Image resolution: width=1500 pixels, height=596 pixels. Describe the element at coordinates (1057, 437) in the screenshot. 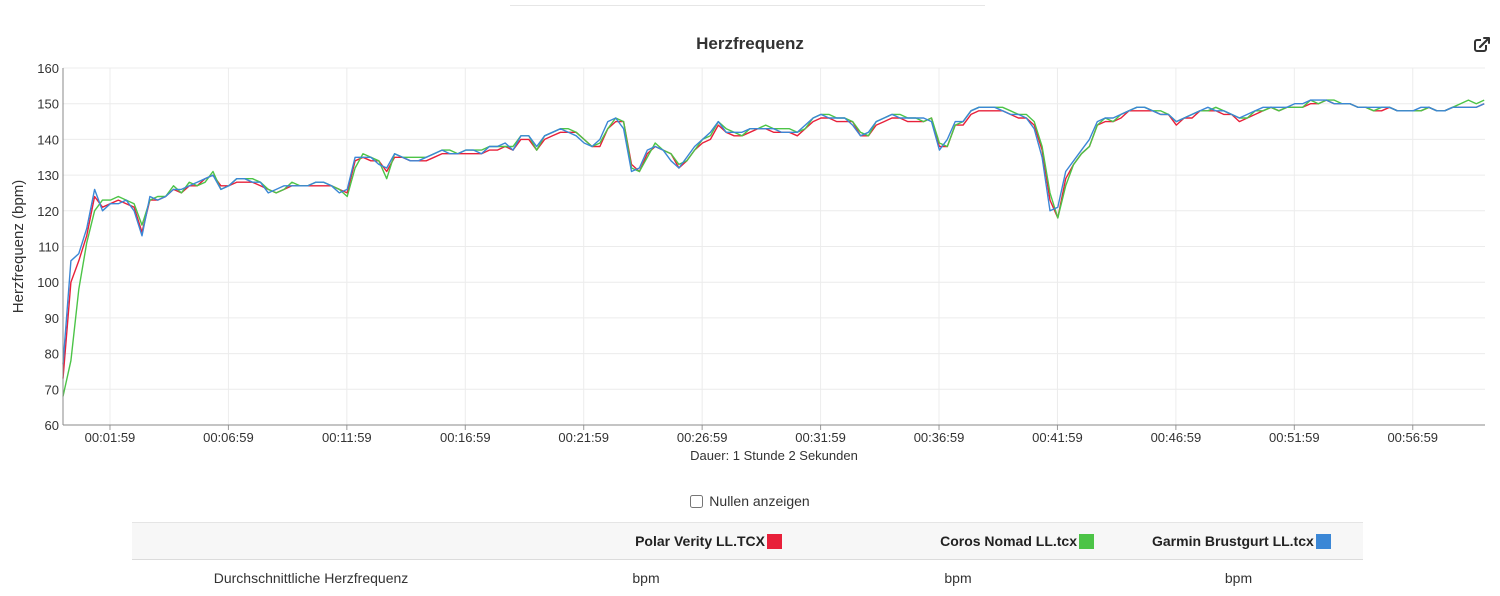

I see `x-tick-label: 00:41:59` at that location.